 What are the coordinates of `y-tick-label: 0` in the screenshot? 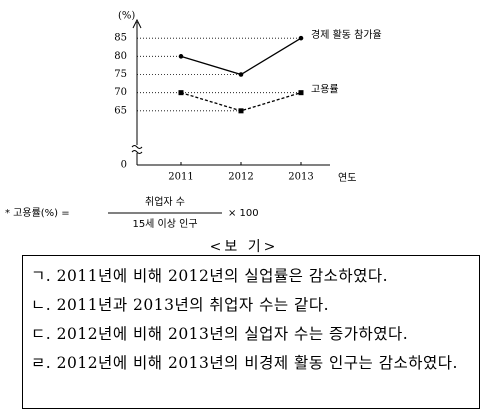 It's located at (124, 165).